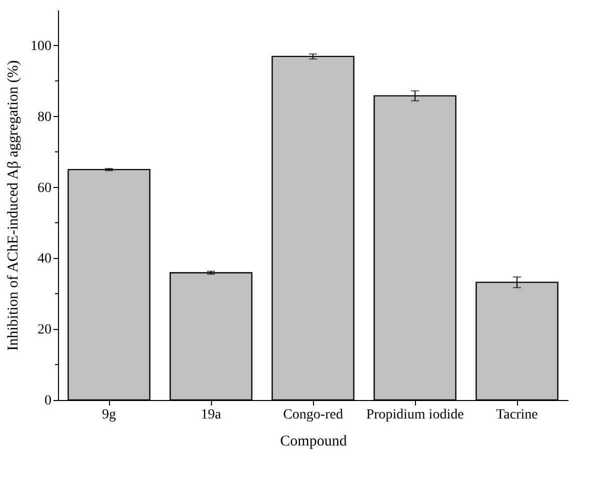 Image resolution: width=616 pixels, height=478 pixels. Describe the element at coordinates (109, 415) in the screenshot. I see `x-tick-label: 9g` at that location.